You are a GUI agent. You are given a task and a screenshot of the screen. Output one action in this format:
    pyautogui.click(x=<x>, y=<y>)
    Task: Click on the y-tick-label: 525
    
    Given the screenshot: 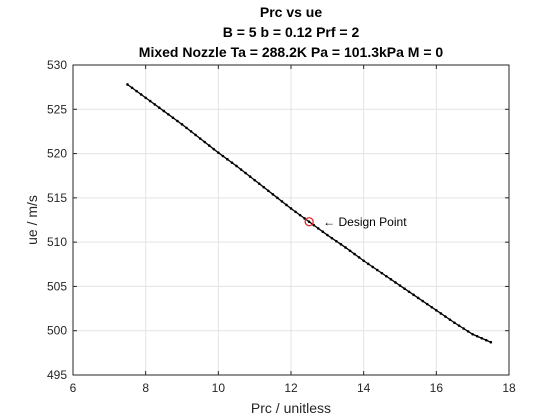 What is the action you would take?
    pyautogui.click(x=57, y=109)
    